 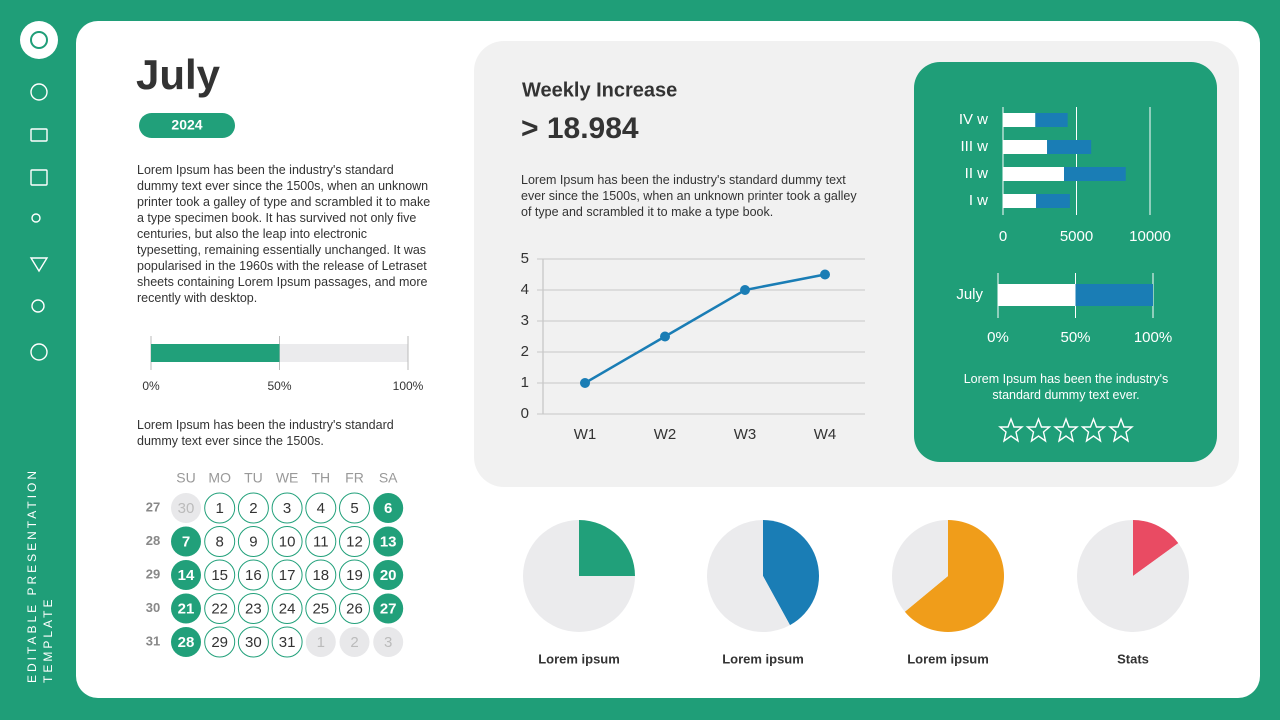 I want to click on day-number: 4, so click(x=321, y=508).